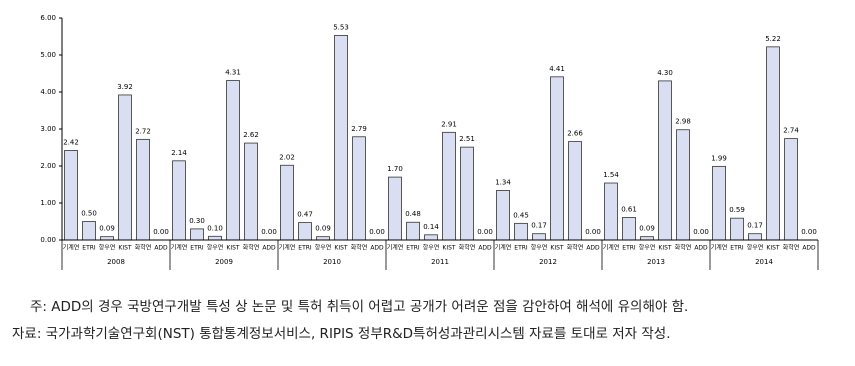 The image size is (855, 366). What do you see at coordinates (773, 39) in the screenshot?
I see `value-label: 5.22` at bounding box center [773, 39].